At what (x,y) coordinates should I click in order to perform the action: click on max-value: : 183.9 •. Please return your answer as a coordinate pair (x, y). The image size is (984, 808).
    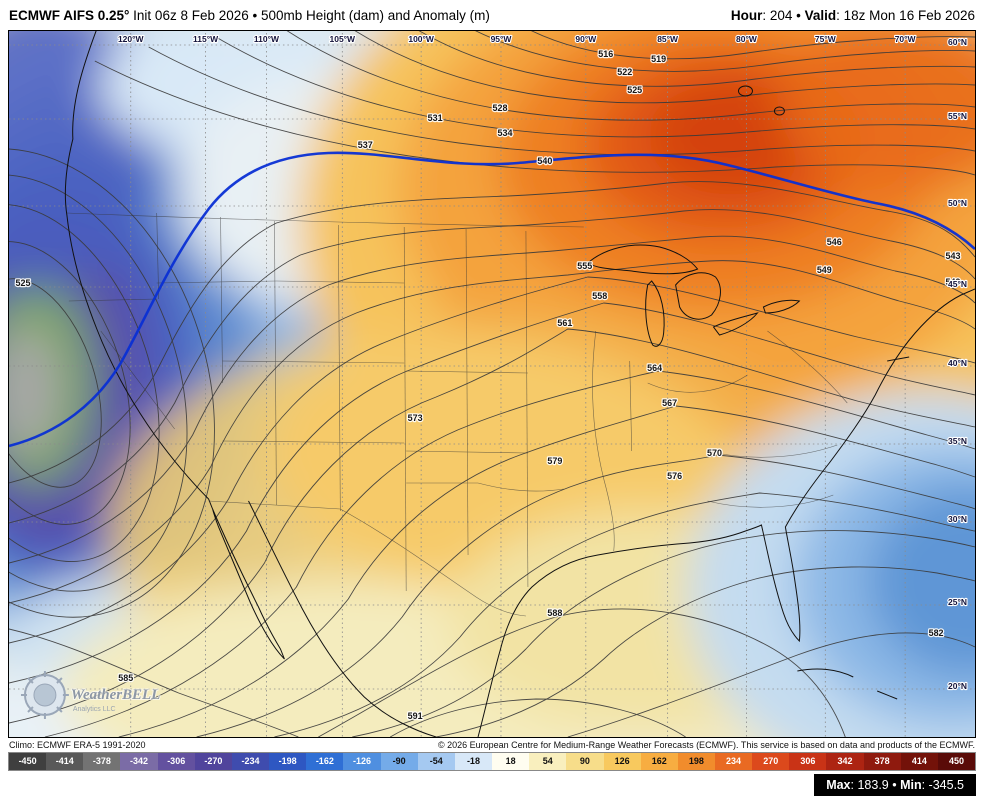
    Looking at the image, I should click on (875, 785).